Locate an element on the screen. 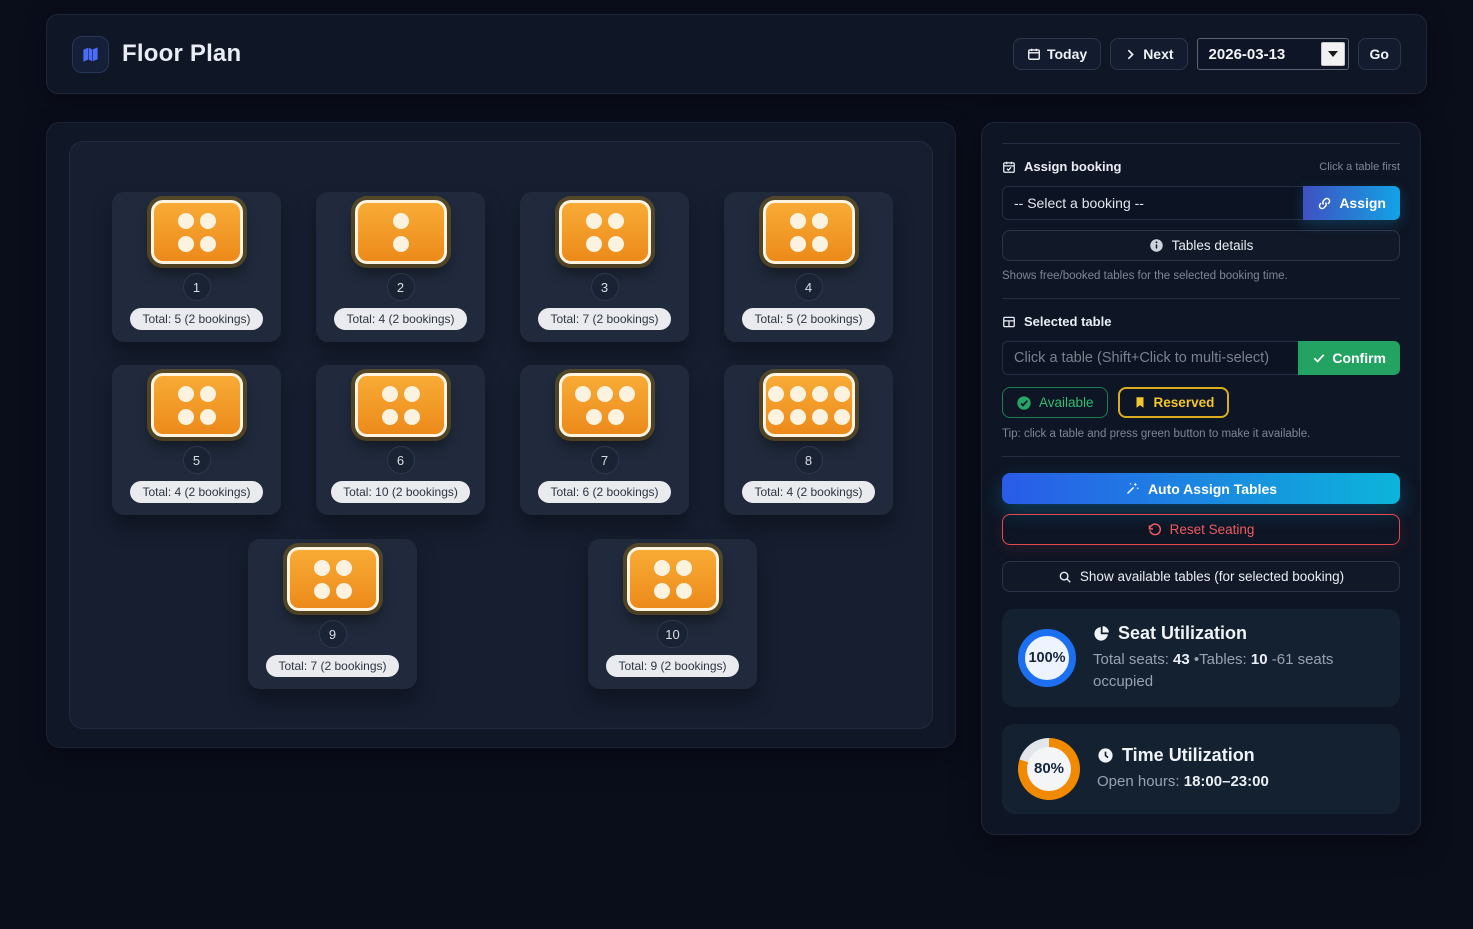 This screenshot has height=929, width=1473. legend-badges: Available Reserved is located at coordinates (1201, 402).